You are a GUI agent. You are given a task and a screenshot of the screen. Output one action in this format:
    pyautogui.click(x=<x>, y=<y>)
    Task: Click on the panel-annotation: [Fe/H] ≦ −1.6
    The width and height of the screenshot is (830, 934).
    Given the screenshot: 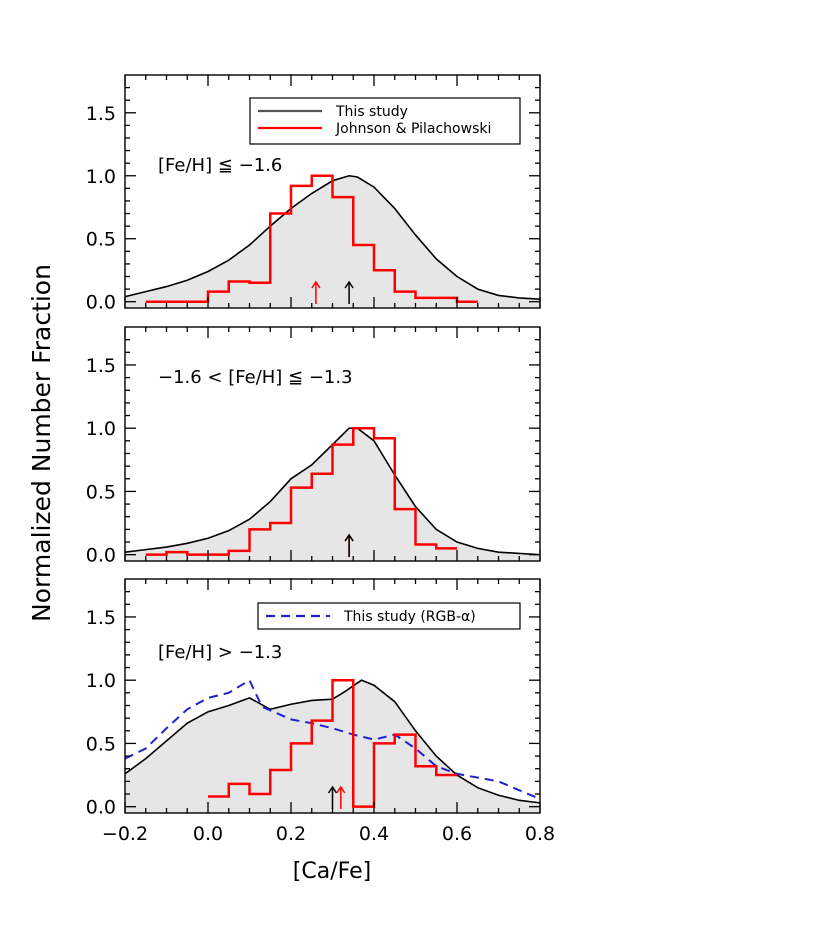 What is the action you would take?
    pyautogui.click(x=220, y=165)
    